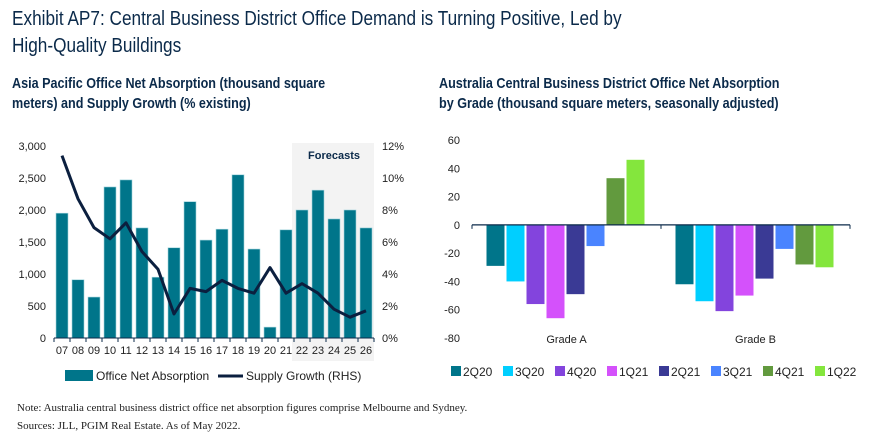 This screenshot has width=882, height=448. Describe the element at coordinates (334, 156) in the screenshot. I see `forecast-label: Forecasts` at that location.